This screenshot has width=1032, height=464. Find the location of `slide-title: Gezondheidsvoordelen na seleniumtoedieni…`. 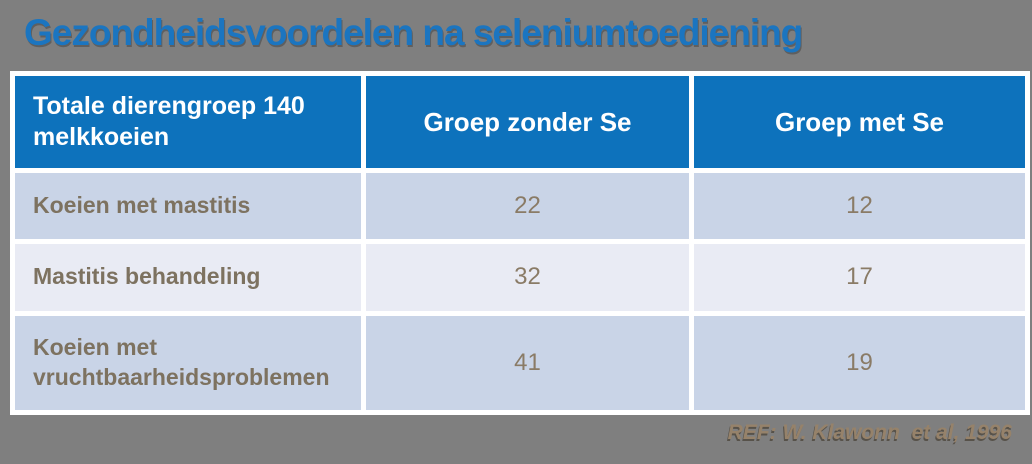

slide-title: Gezondheidsvoordelen na seleniumtoedieni… is located at coordinates (413, 32).